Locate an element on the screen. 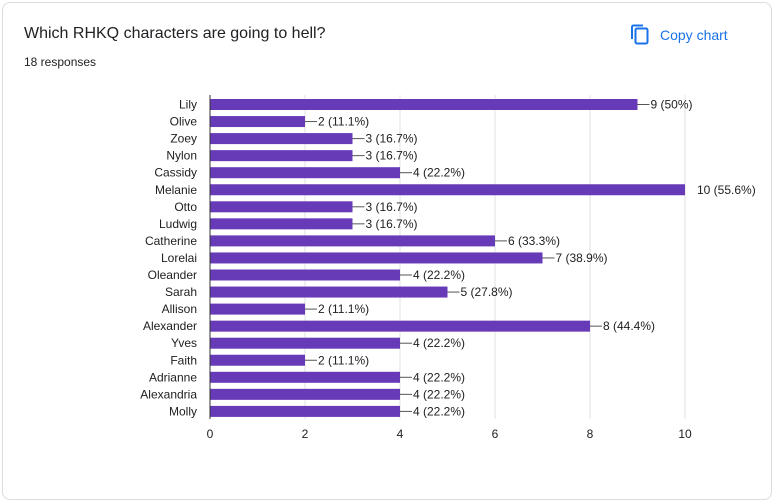 This screenshot has width=776, height=504. category-label: Lily is located at coordinates (188, 105).